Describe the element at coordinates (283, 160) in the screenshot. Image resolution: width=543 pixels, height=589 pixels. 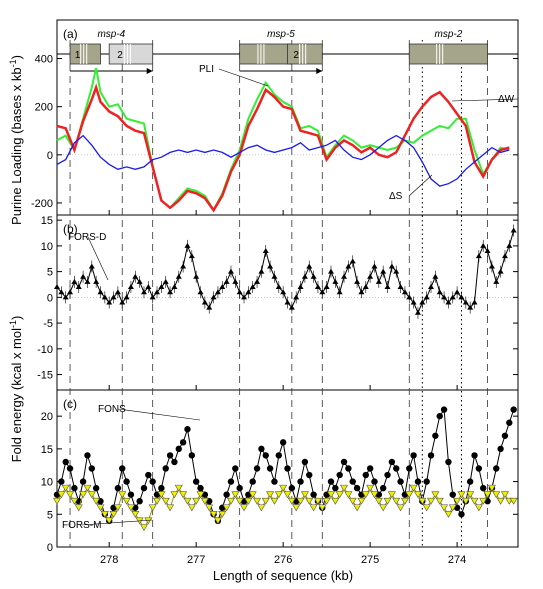
I see `panel-a-series-line` at that location.